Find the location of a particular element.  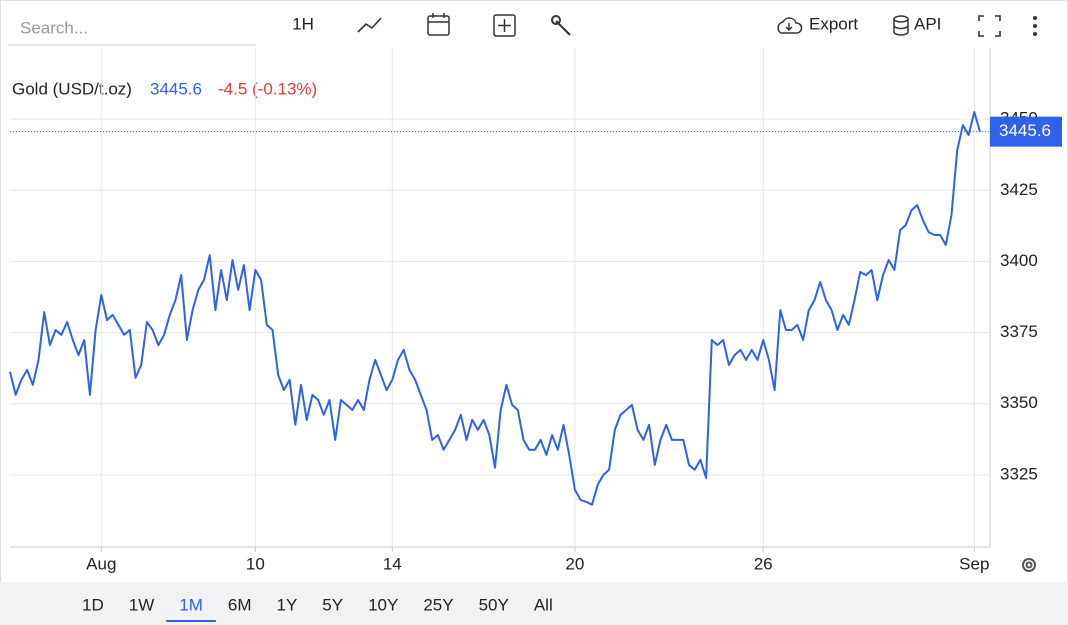

range-button: All is located at coordinates (543, 604).